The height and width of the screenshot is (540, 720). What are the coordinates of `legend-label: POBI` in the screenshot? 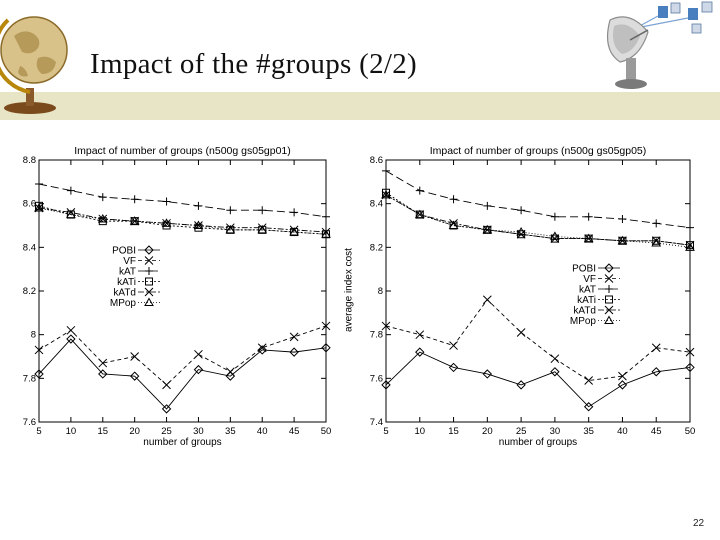 It's located at (584, 269).